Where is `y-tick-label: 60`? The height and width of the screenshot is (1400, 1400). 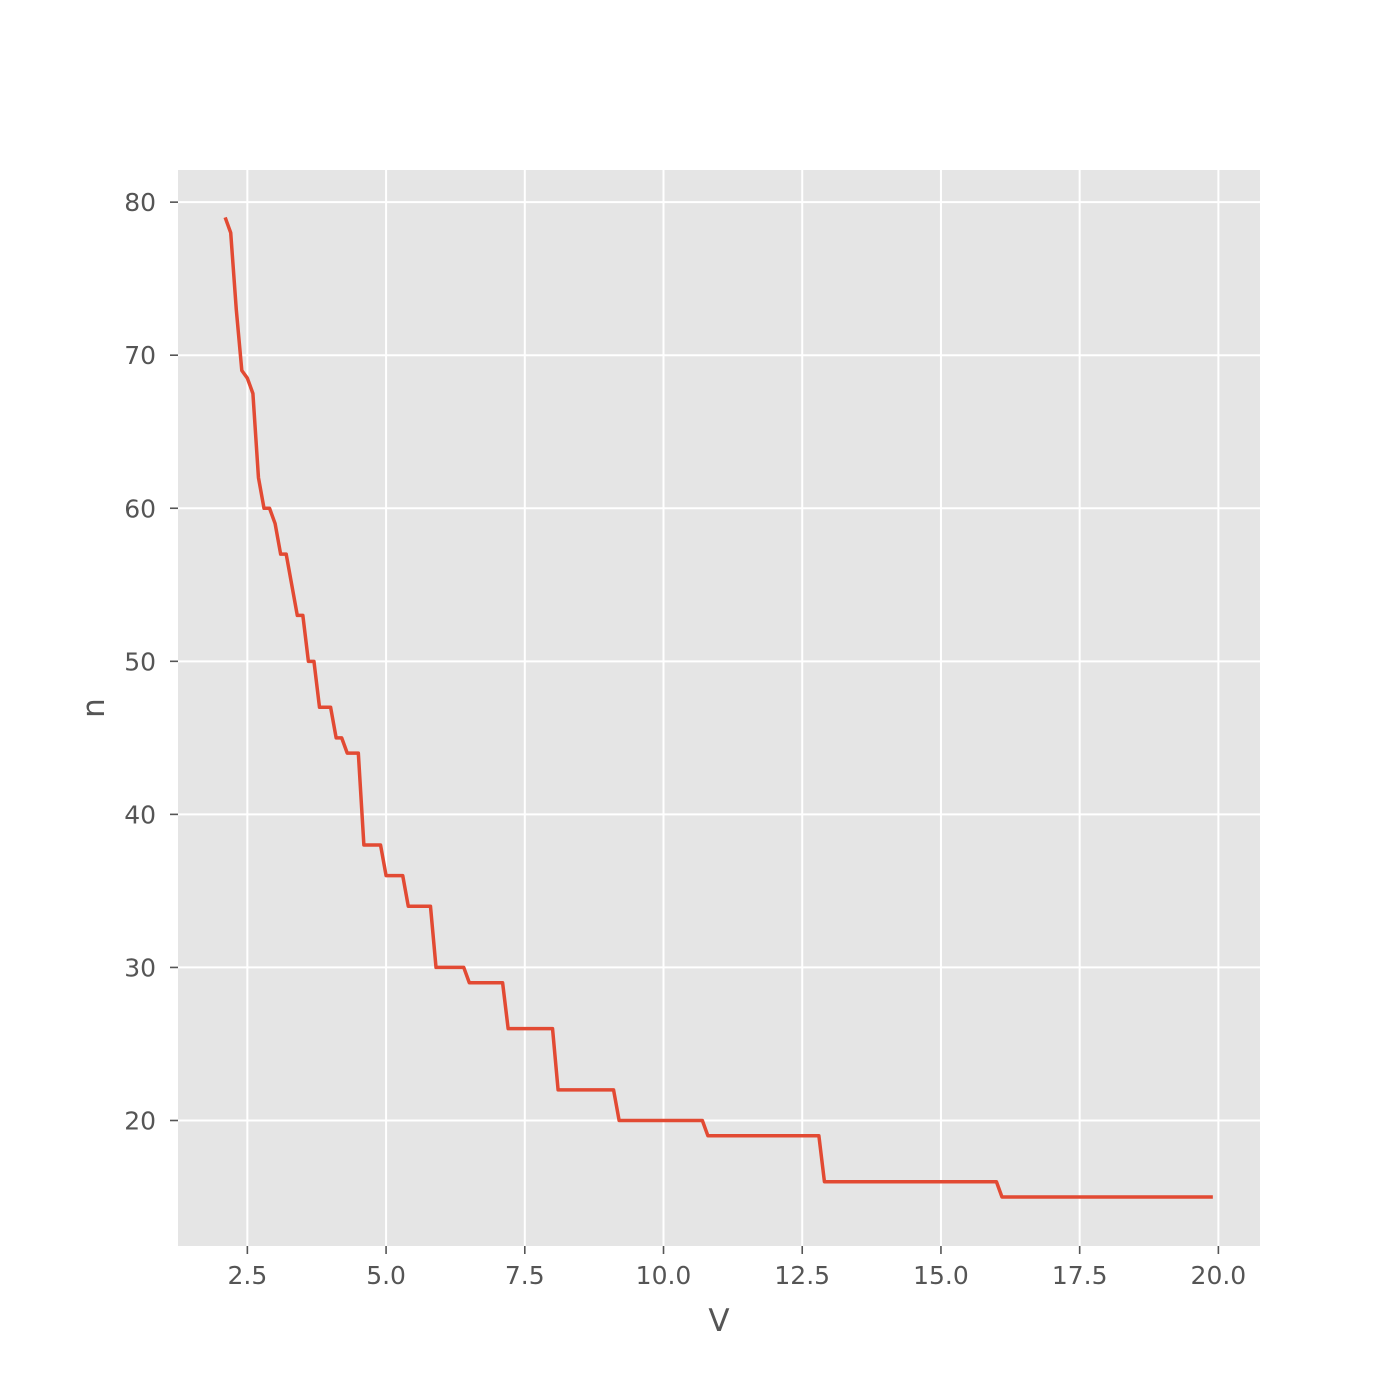
y-tick-label: 60 is located at coordinates (140, 508).